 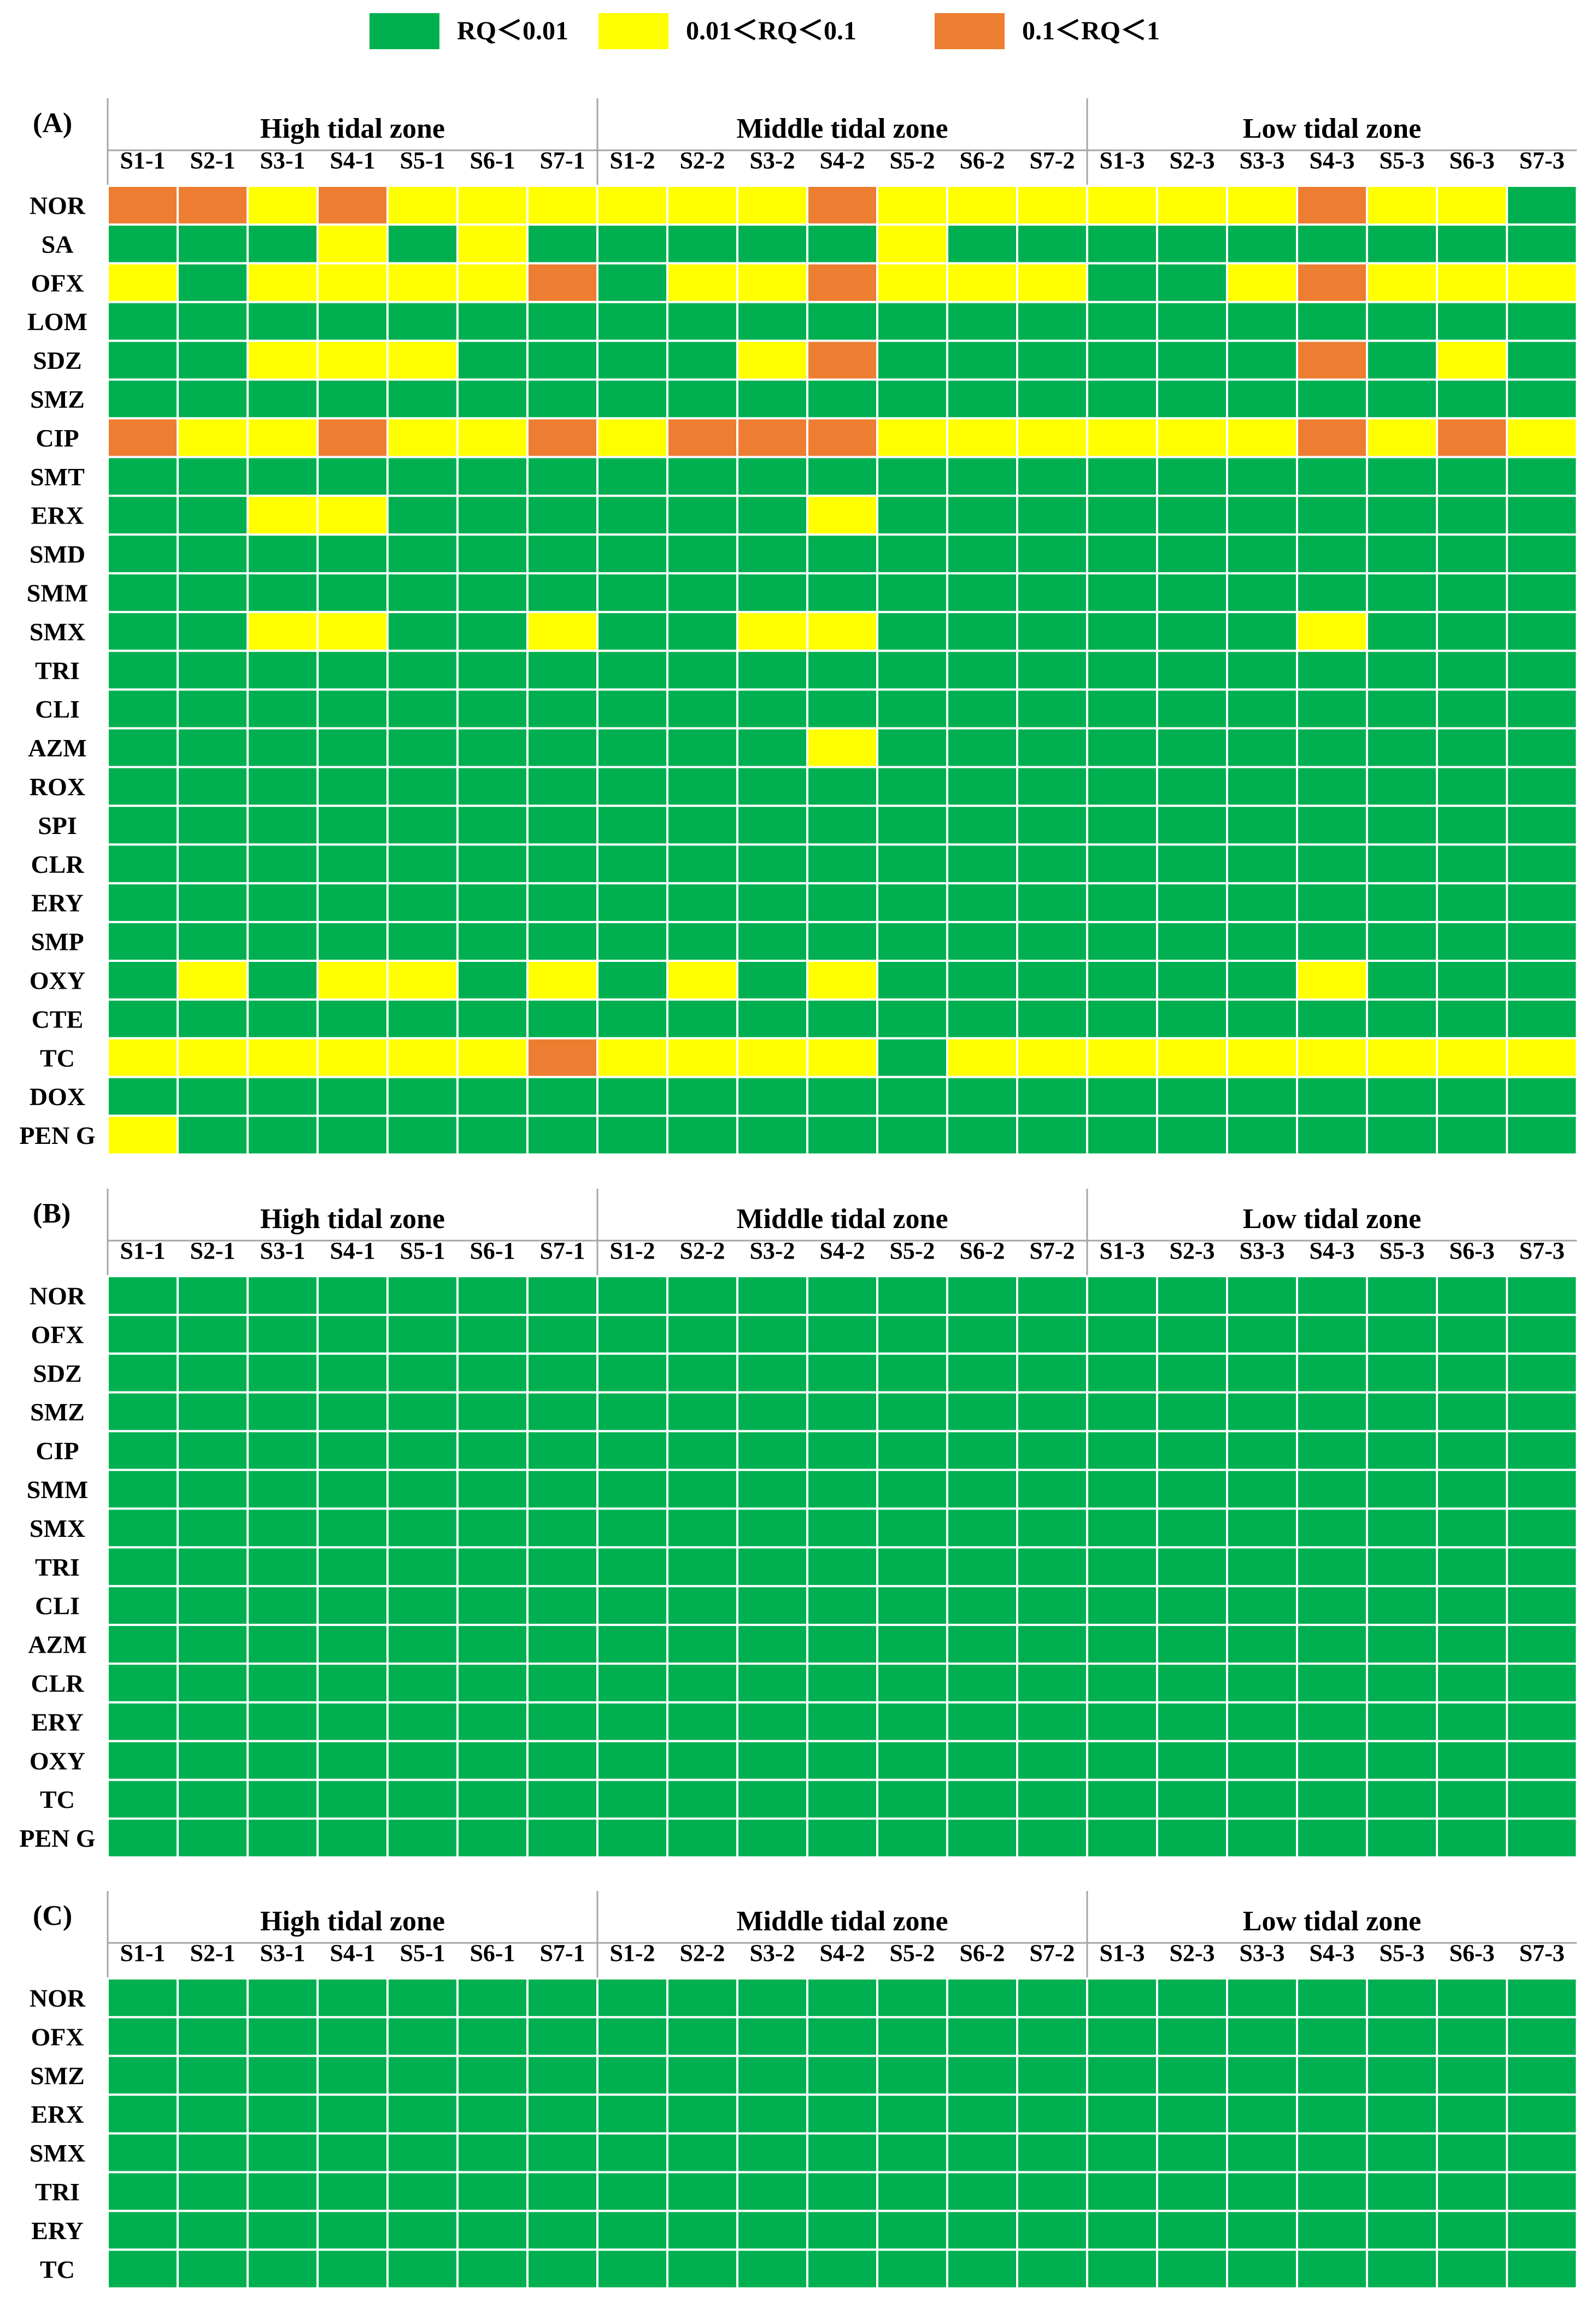 I want to click on column-label: S2-1, so click(x=213, y=1953).